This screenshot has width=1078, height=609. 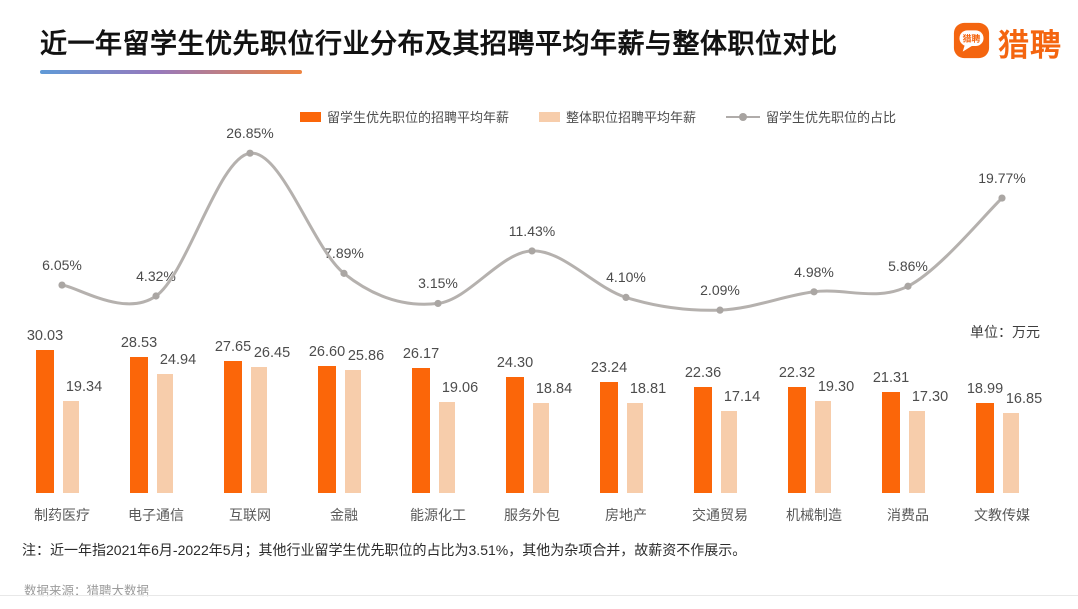 What do you see at coordinates (532, 515) in the screenshot?
I see `category-label: 服务外包` at bounding box center [532, 515].